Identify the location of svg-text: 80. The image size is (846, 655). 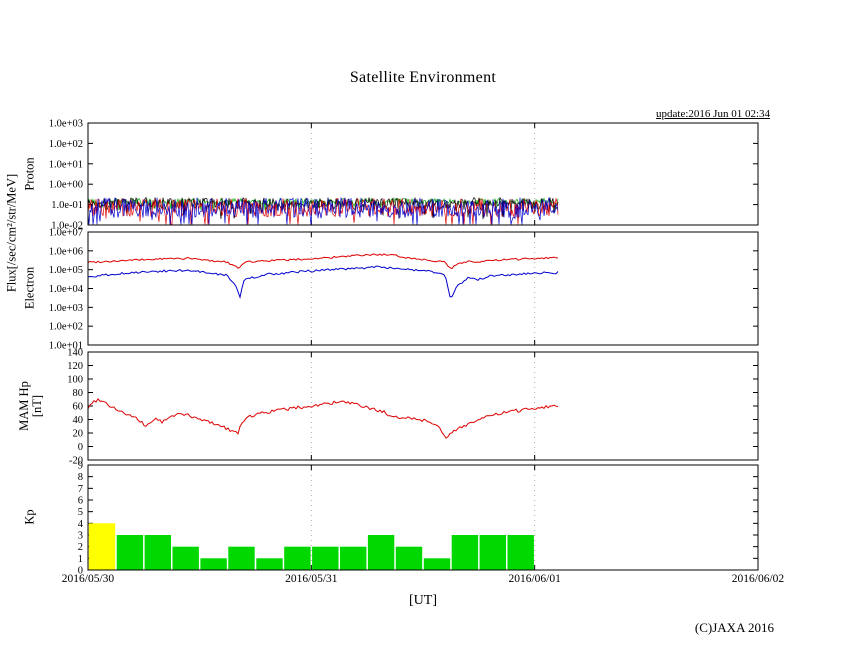
(78, 393).